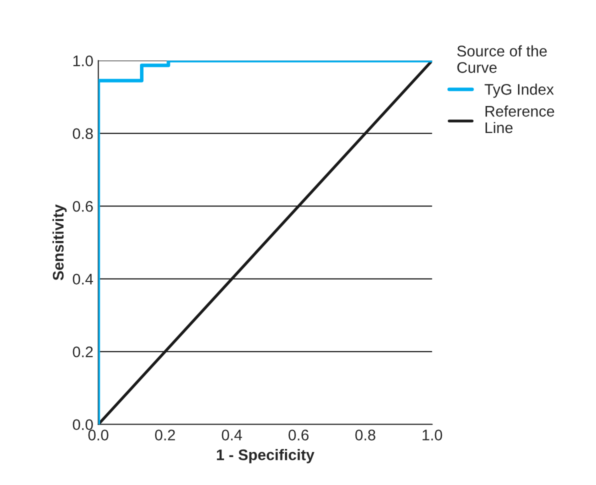 The image size is (596, 485). What do you see at coordinates (98, 435) in the screenshot?
I see `x-tick-label: 0.0` at bounding box center [98, 435].